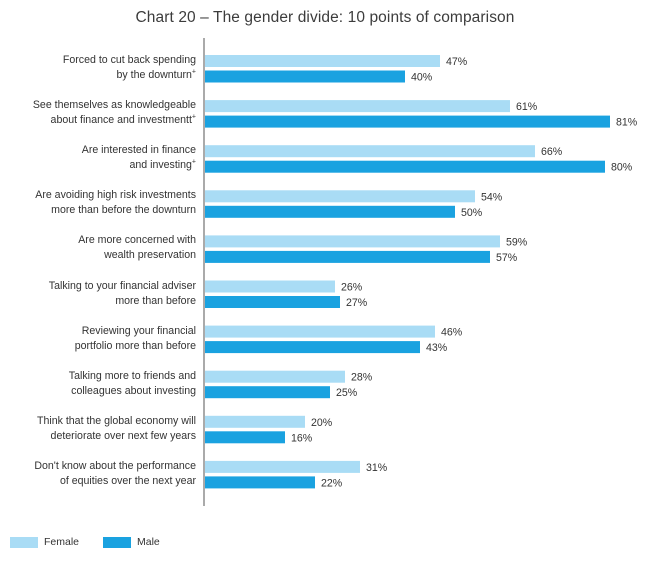 This screenshot has height=573, width=650. What do you see at coordinates (129, 60) in the screenshot?
I see `category-label-line: Forced to cut back spending` at bounding box center [129, 60].